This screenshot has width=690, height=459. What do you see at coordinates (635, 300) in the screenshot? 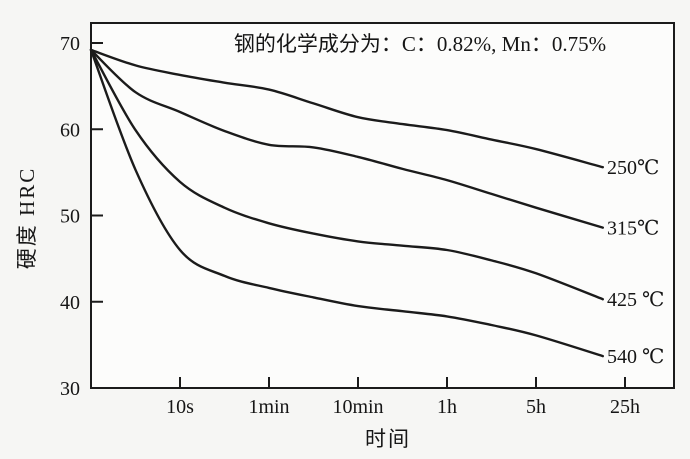
I see `series-label-425c: 425 ℃` at bounding box center [635, 300].